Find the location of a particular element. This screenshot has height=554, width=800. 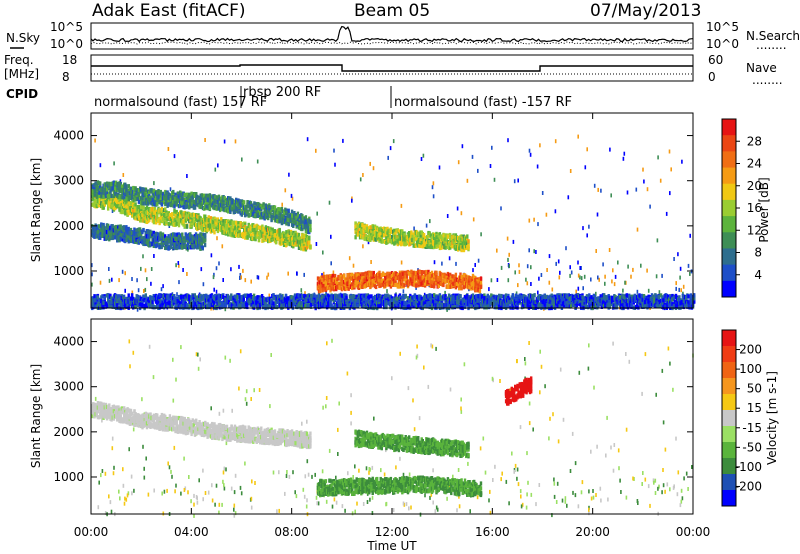

beam-title: Beam 05 is located at coordinates (392, 11).